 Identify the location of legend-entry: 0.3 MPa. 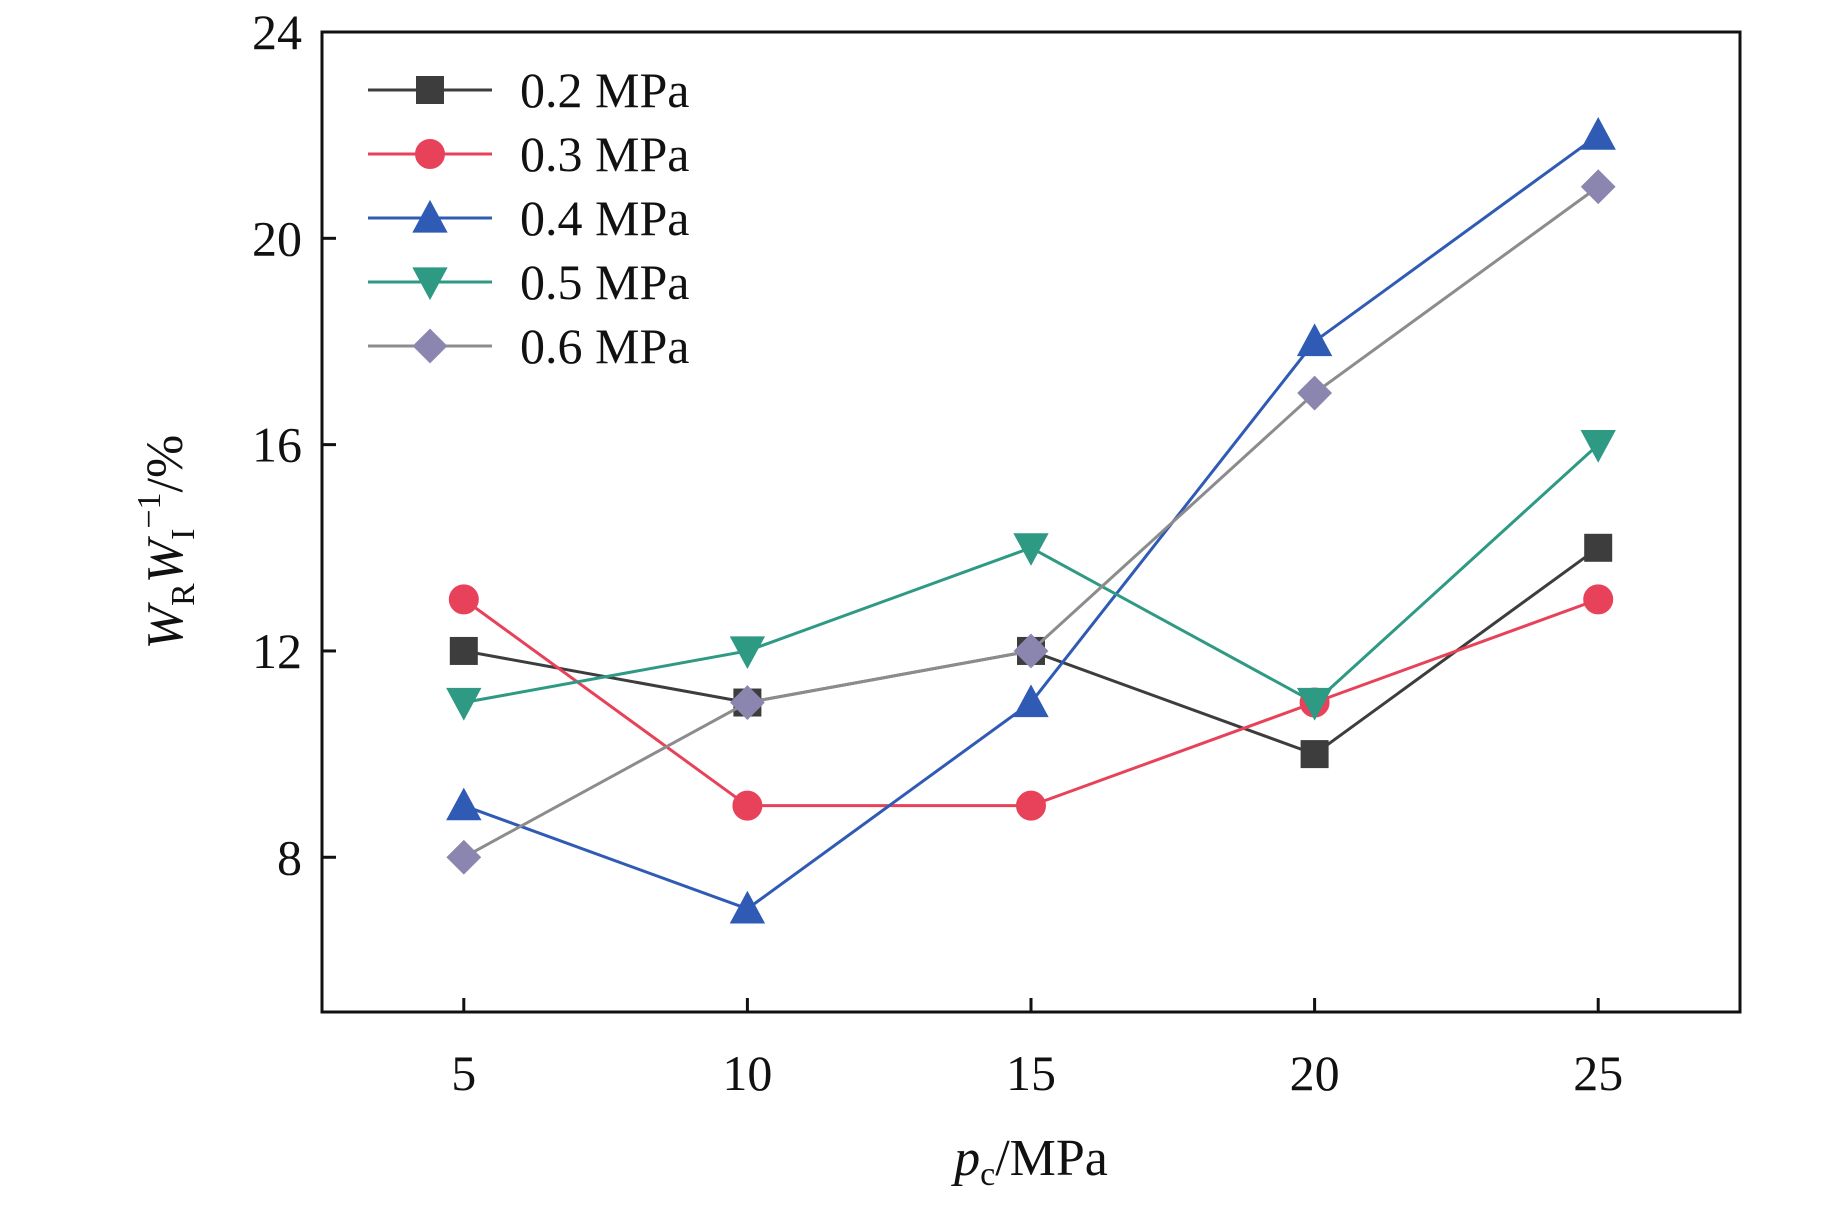
(528, 154).